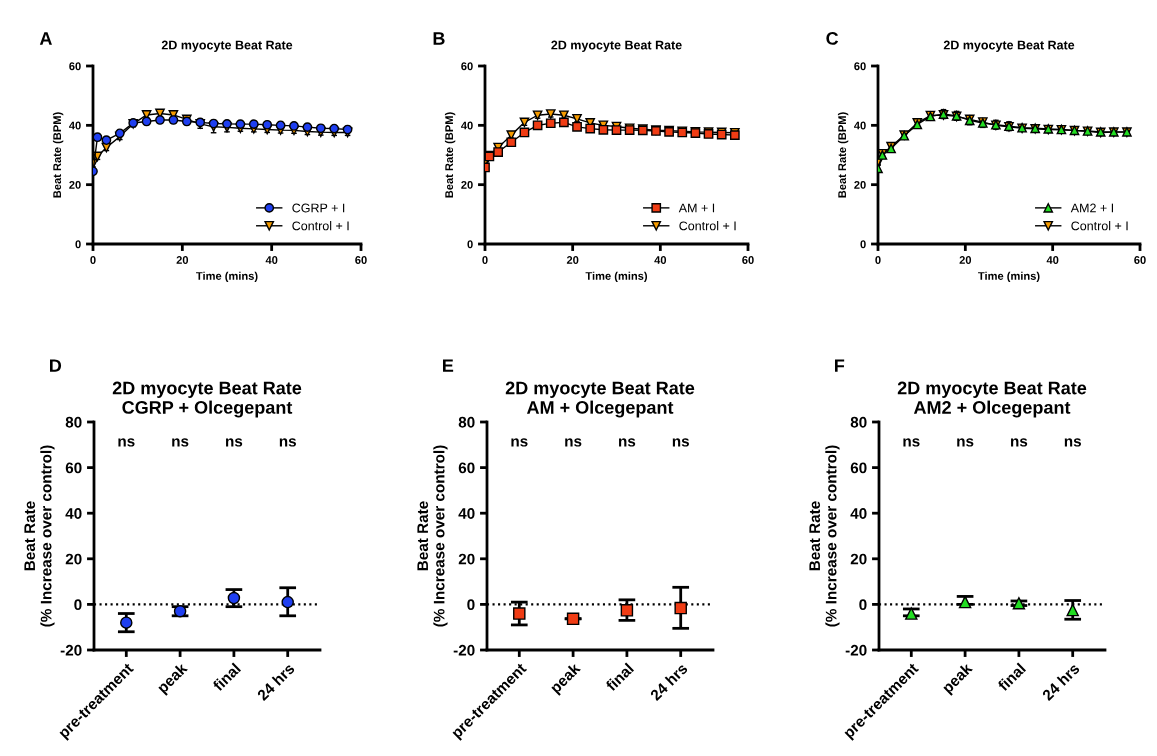 The height and width of the screenshot is (756, 1157). I want to click on text: E, so click(448, 365).